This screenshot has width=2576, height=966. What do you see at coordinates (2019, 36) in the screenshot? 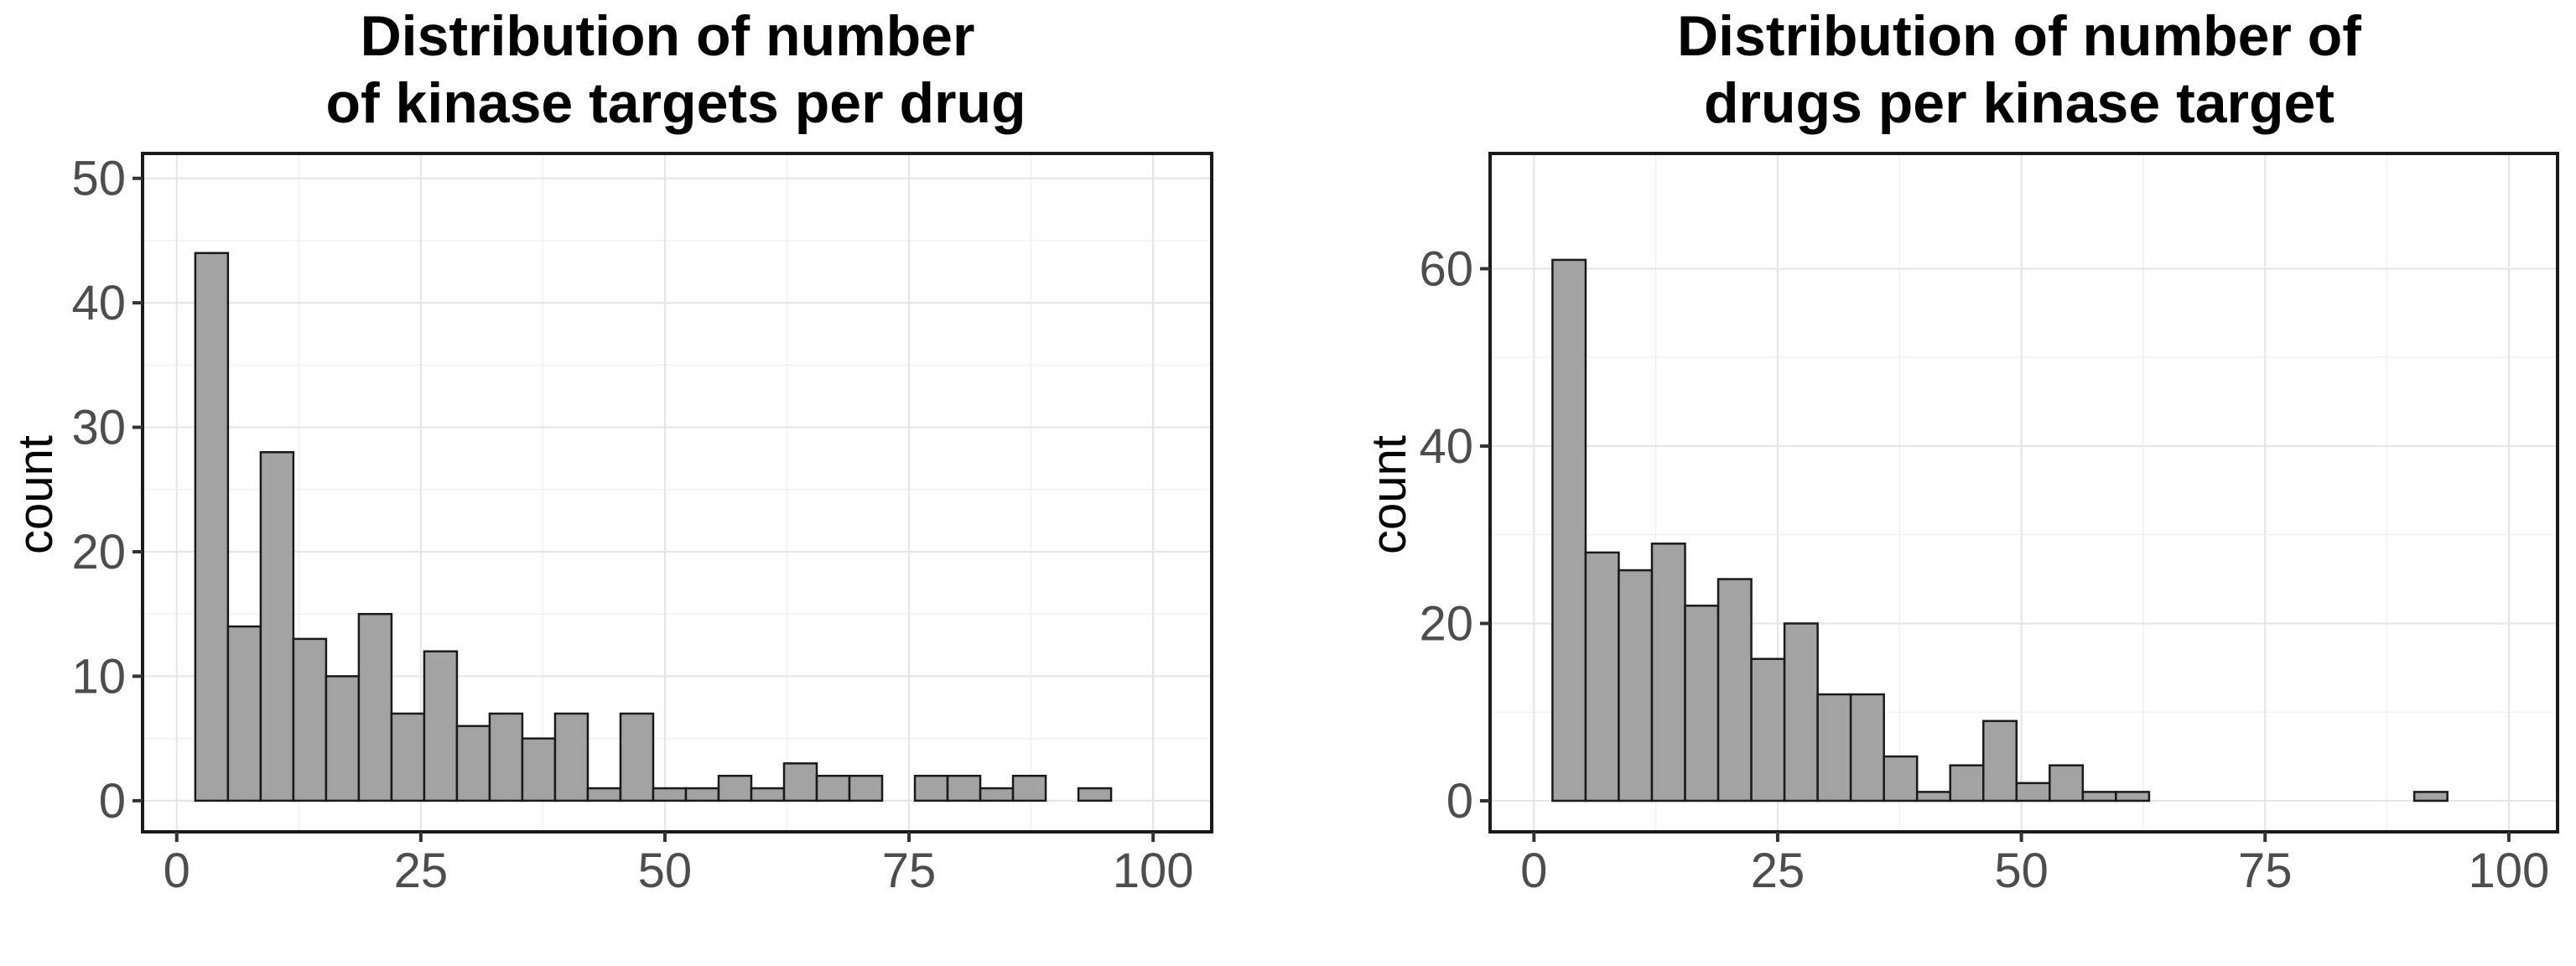
I see `chart-title-line-1: Distribution of number of` at bounding box center [2019, 36].